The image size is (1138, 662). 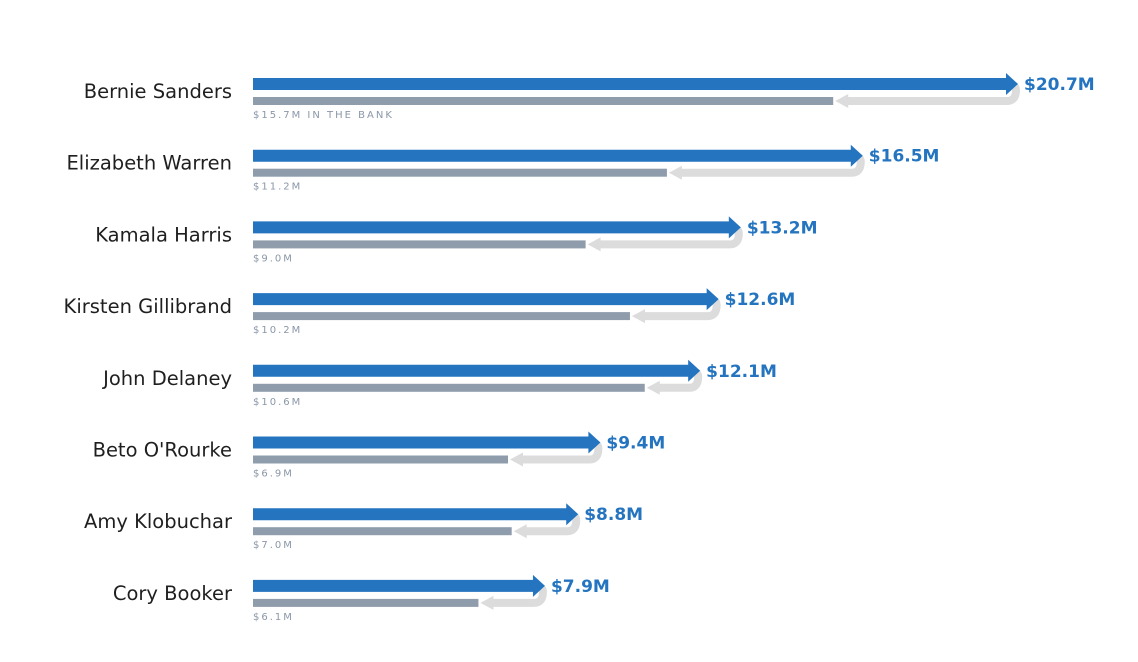 What do you see at coordinates (148, 306) in the screenshot?
I see `candidate-name: Kirsten Gillibrand` at bounding box center [148, 306].